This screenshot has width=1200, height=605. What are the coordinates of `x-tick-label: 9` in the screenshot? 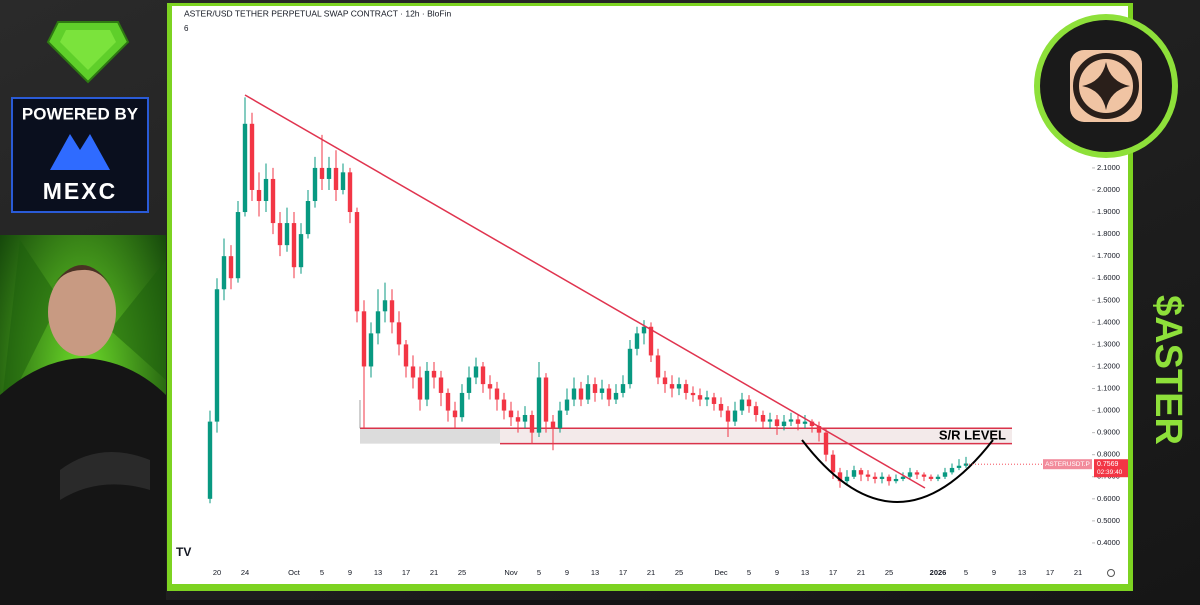 It's located at (567, 572).